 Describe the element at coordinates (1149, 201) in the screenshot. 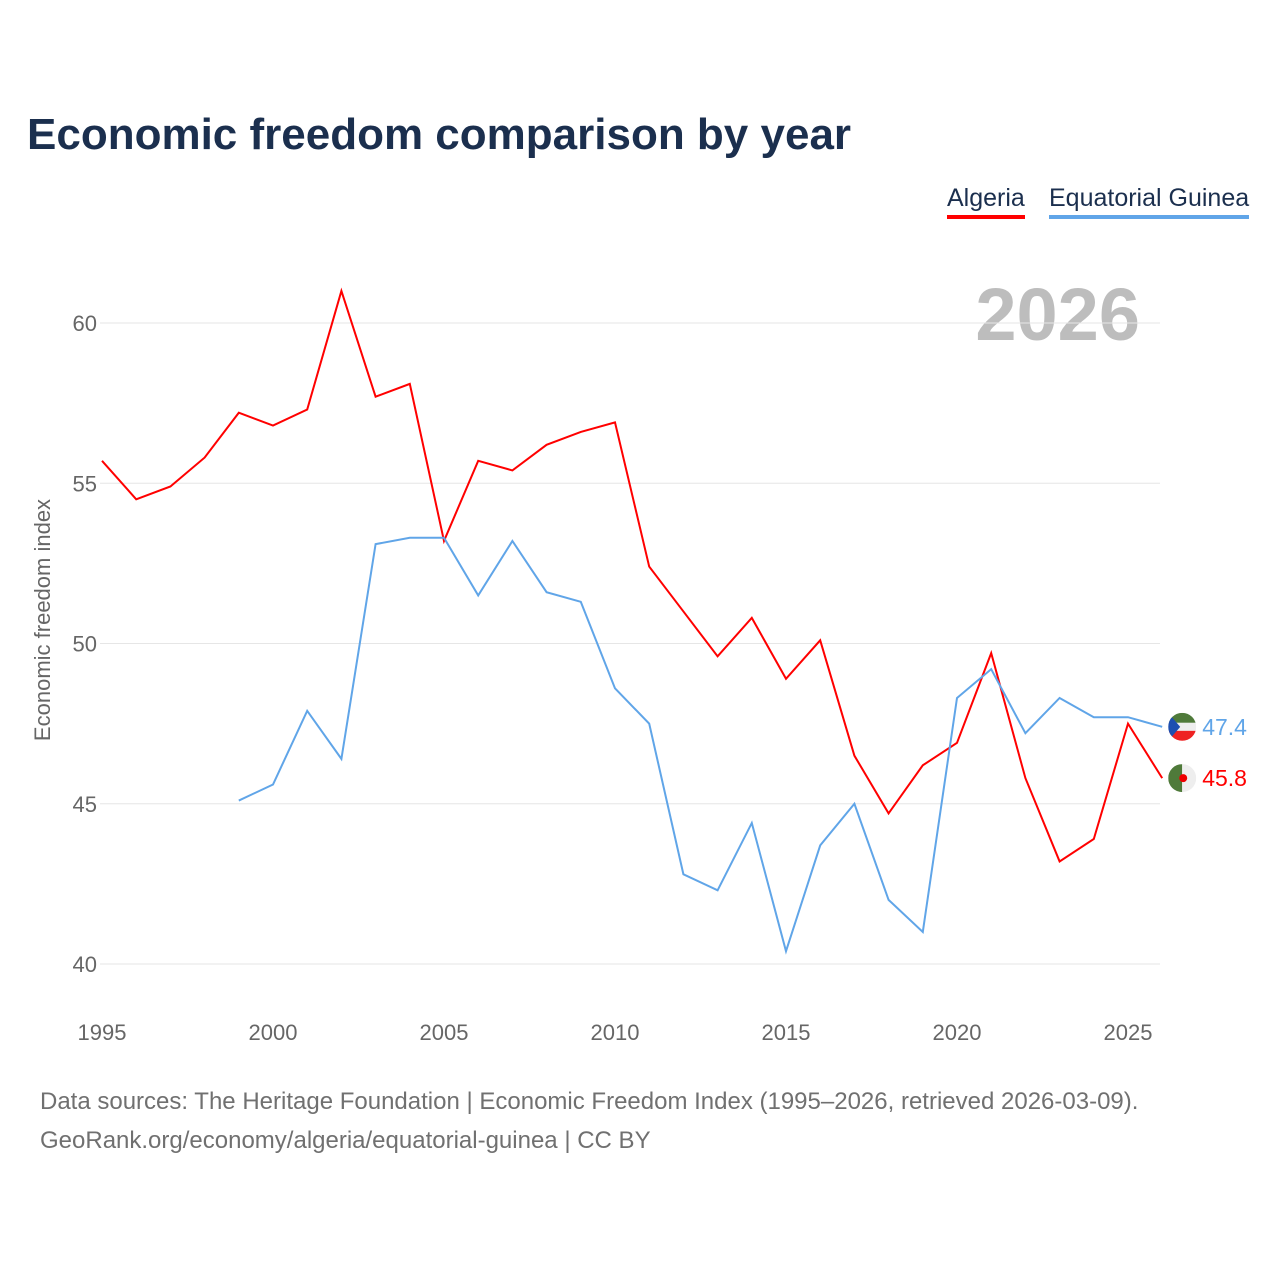

I see `legend-item-equatorial-guinea: Equatorial Guinea` at that location.